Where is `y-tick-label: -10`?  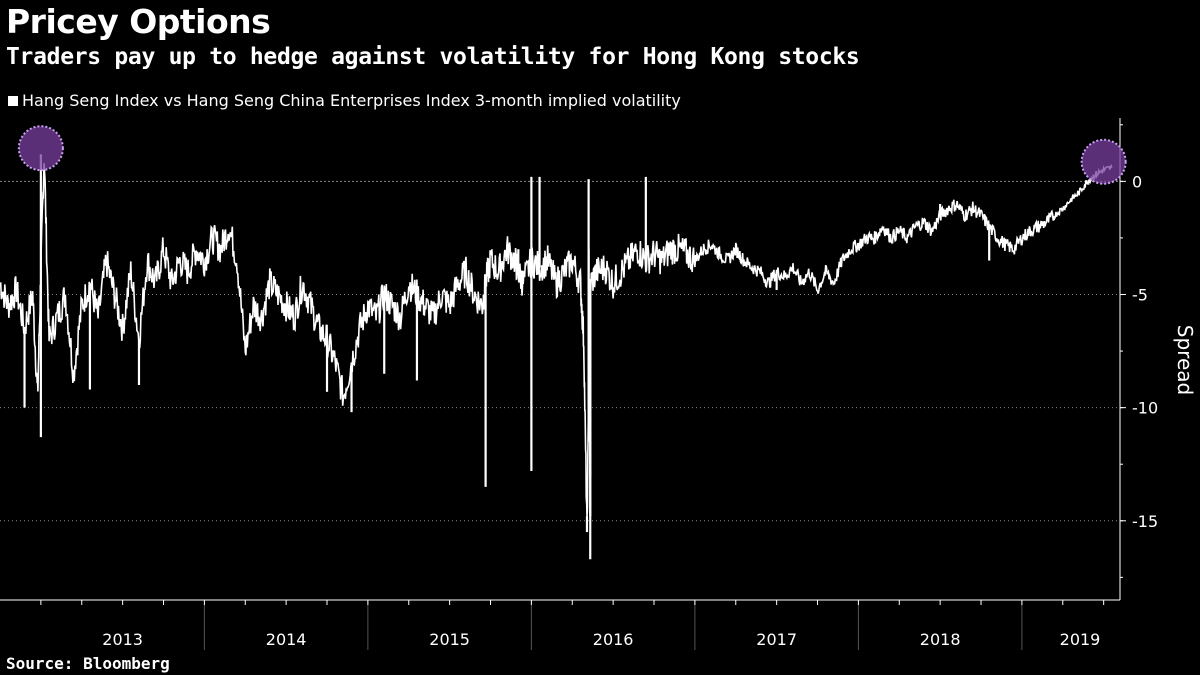 y-tick-label: -10 is located at coordinates (1145, 408).